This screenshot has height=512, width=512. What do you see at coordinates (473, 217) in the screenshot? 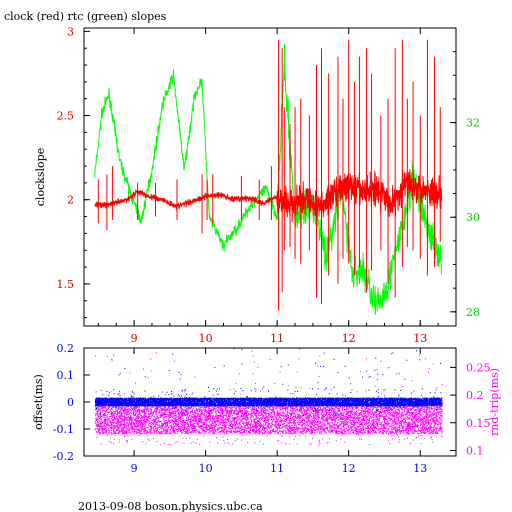
I see `right-y-tick-label: 30` at bounding box center [473, 217].